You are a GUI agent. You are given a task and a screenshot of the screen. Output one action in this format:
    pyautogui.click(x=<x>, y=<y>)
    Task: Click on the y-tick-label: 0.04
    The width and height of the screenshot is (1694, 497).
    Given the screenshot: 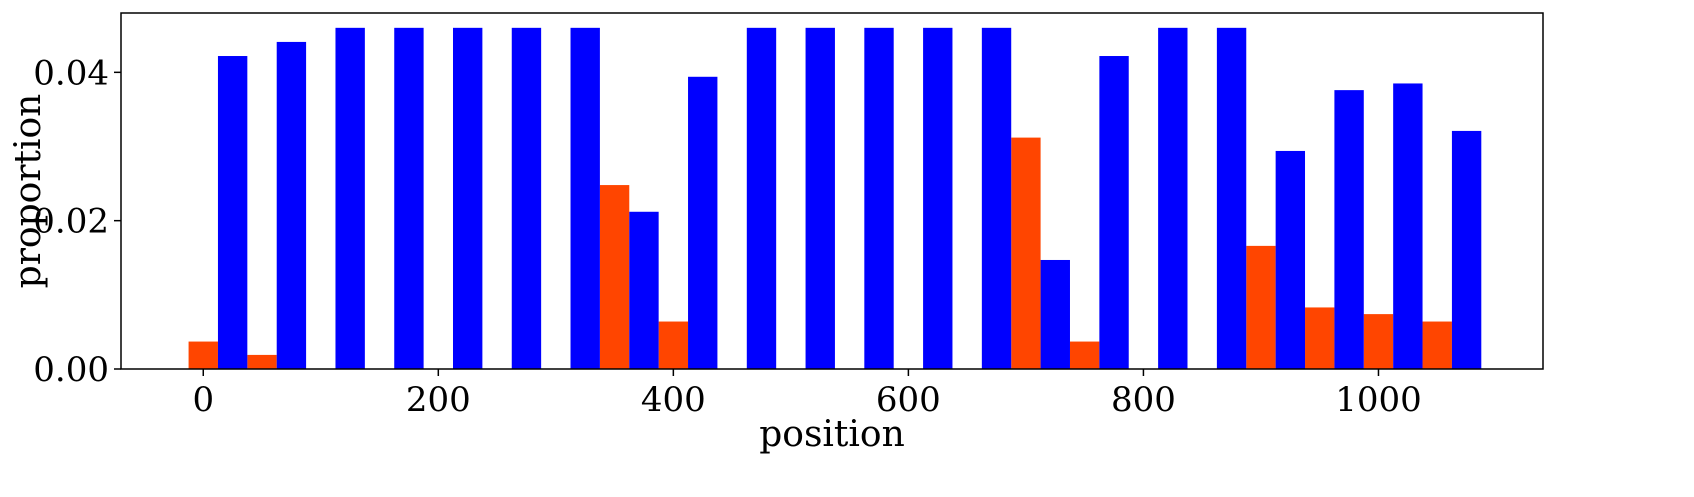 What is the action you would take?
    pyautogui.click(x=71, y=73)
    